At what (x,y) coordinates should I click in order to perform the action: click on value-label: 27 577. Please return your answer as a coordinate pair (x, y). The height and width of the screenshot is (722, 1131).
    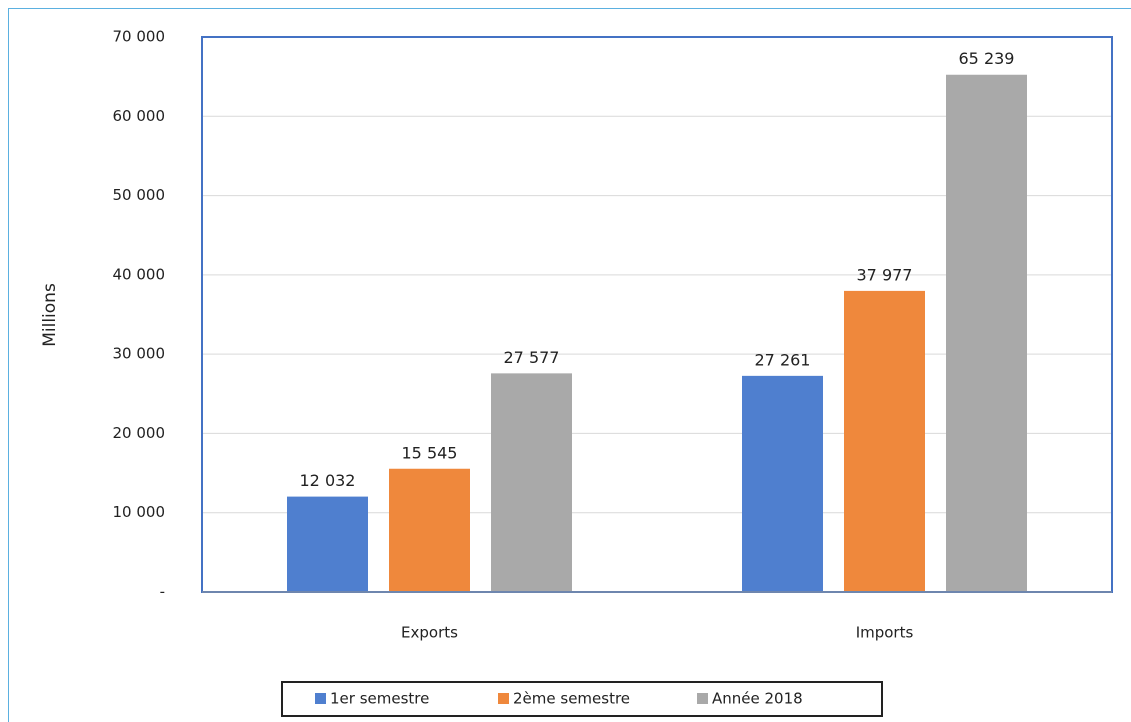
    Looking at the image, I should click on (532, 357).